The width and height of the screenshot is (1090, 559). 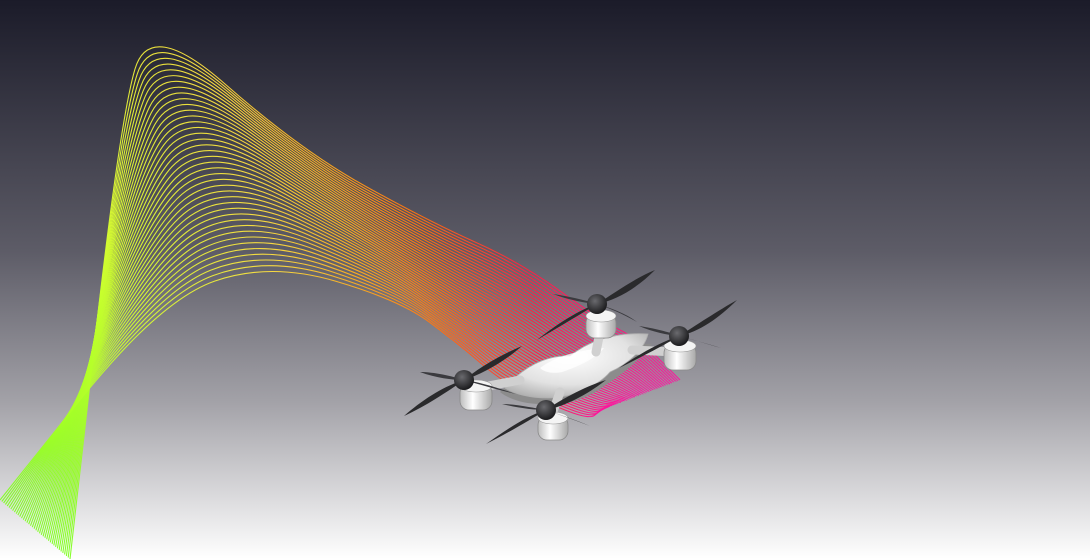 I want to click on propeller-rear-right, so click(x=678, y=334).